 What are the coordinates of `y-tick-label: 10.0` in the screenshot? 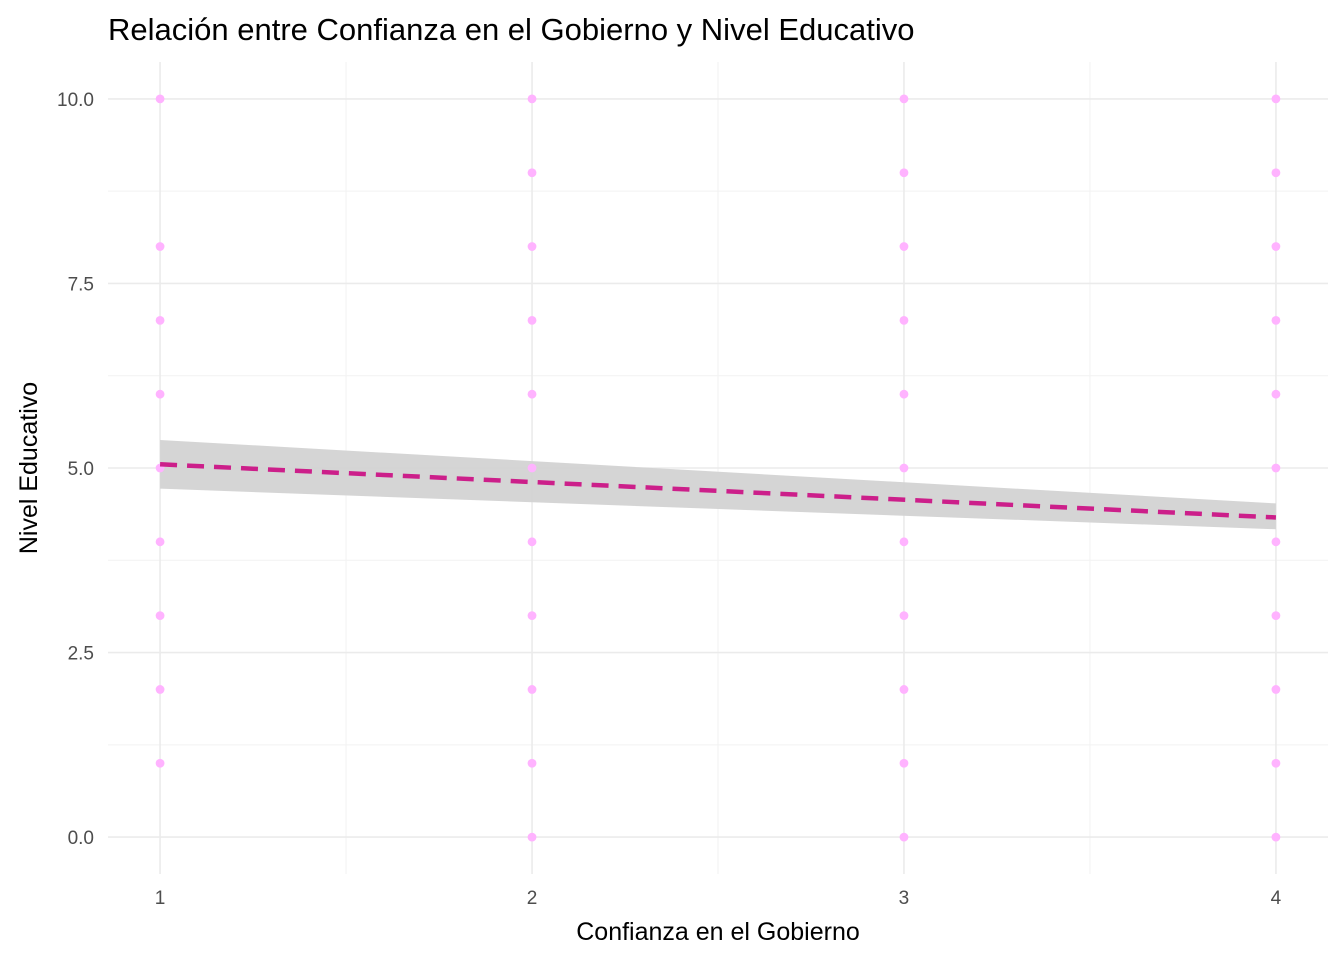 It's located at (75, 100).